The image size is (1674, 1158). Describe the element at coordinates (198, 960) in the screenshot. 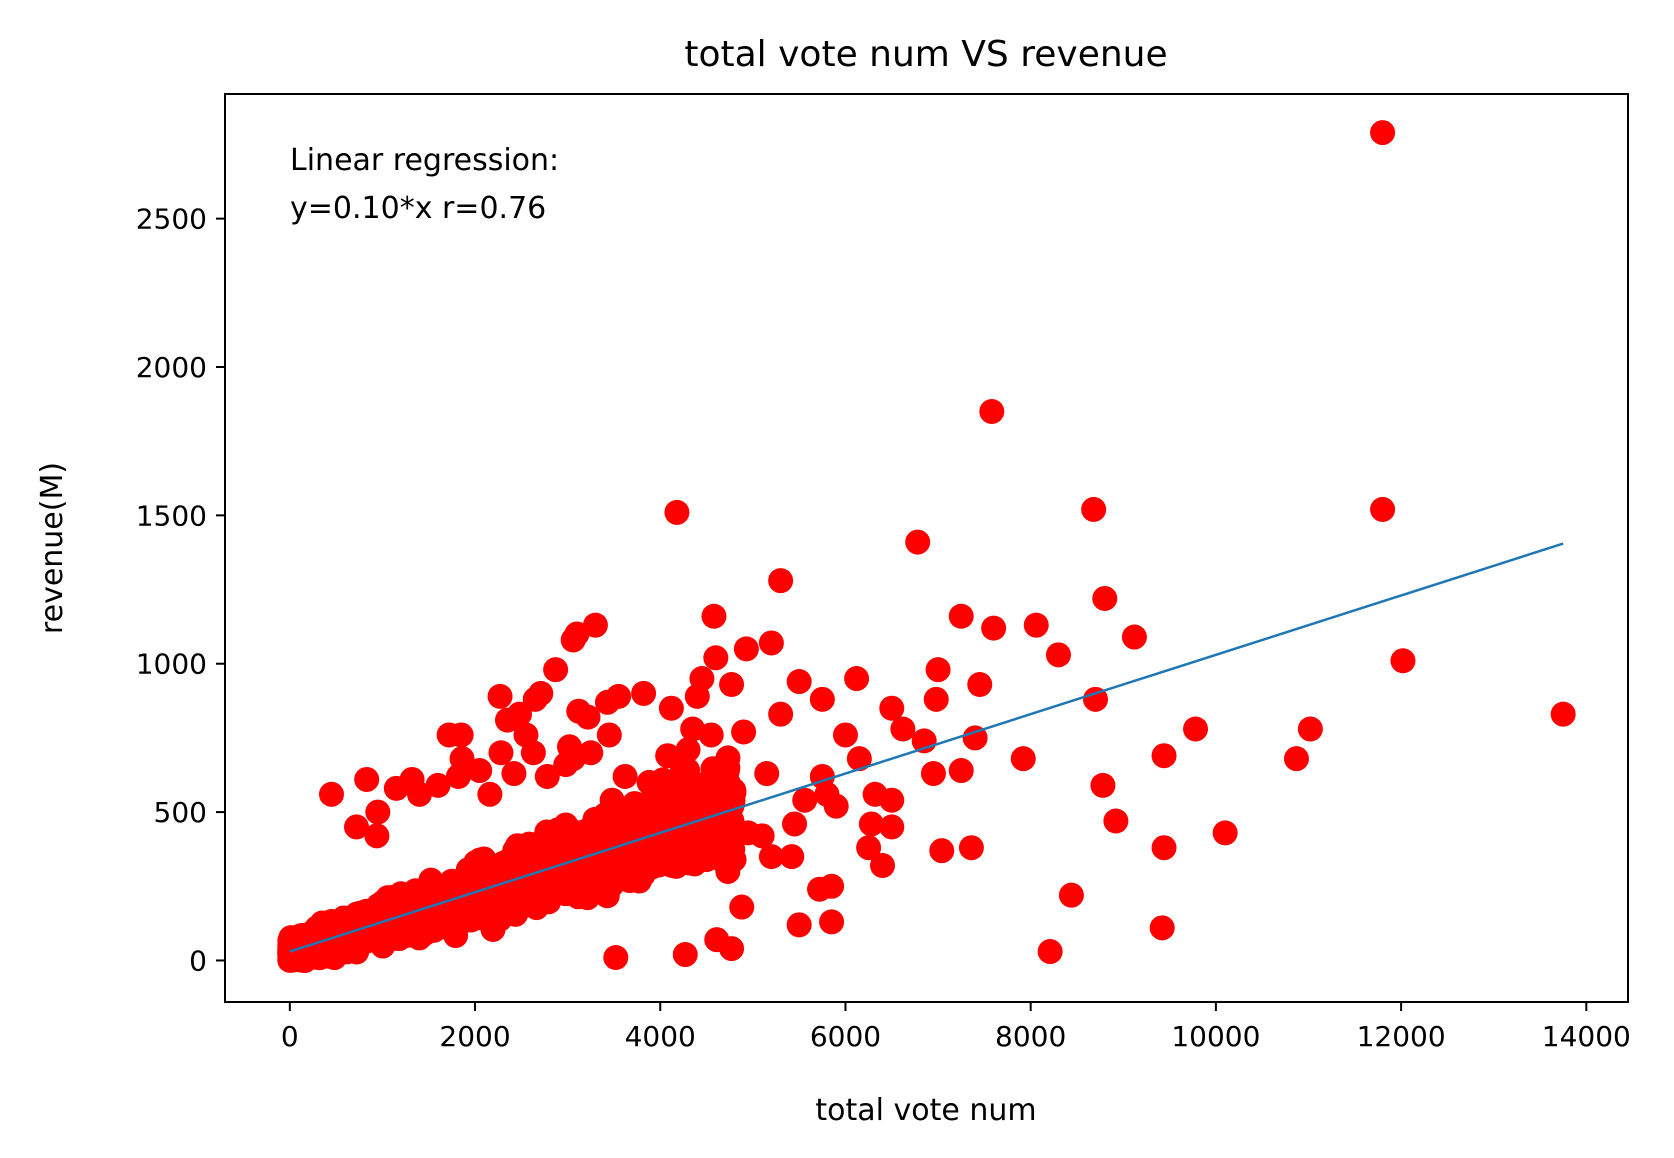

I see `y-tick-label: 0` at that location.